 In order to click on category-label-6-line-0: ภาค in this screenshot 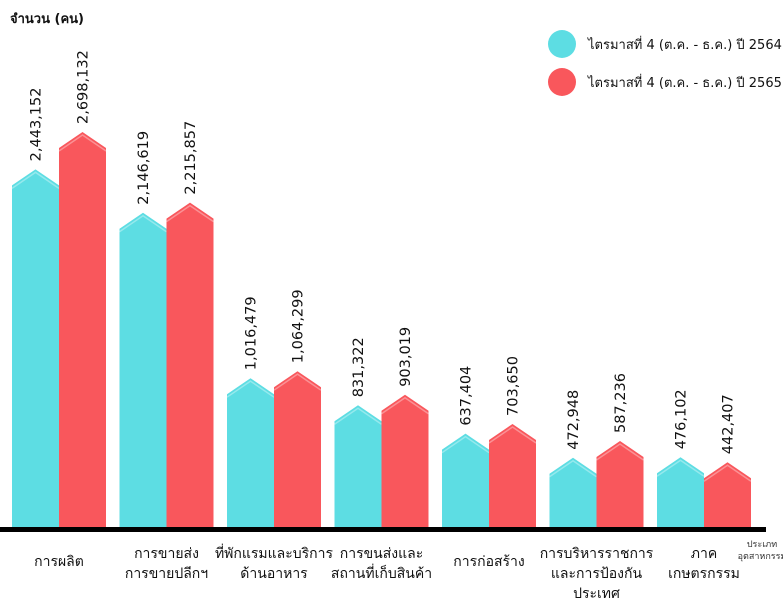, I will do `click(704, 554)`.